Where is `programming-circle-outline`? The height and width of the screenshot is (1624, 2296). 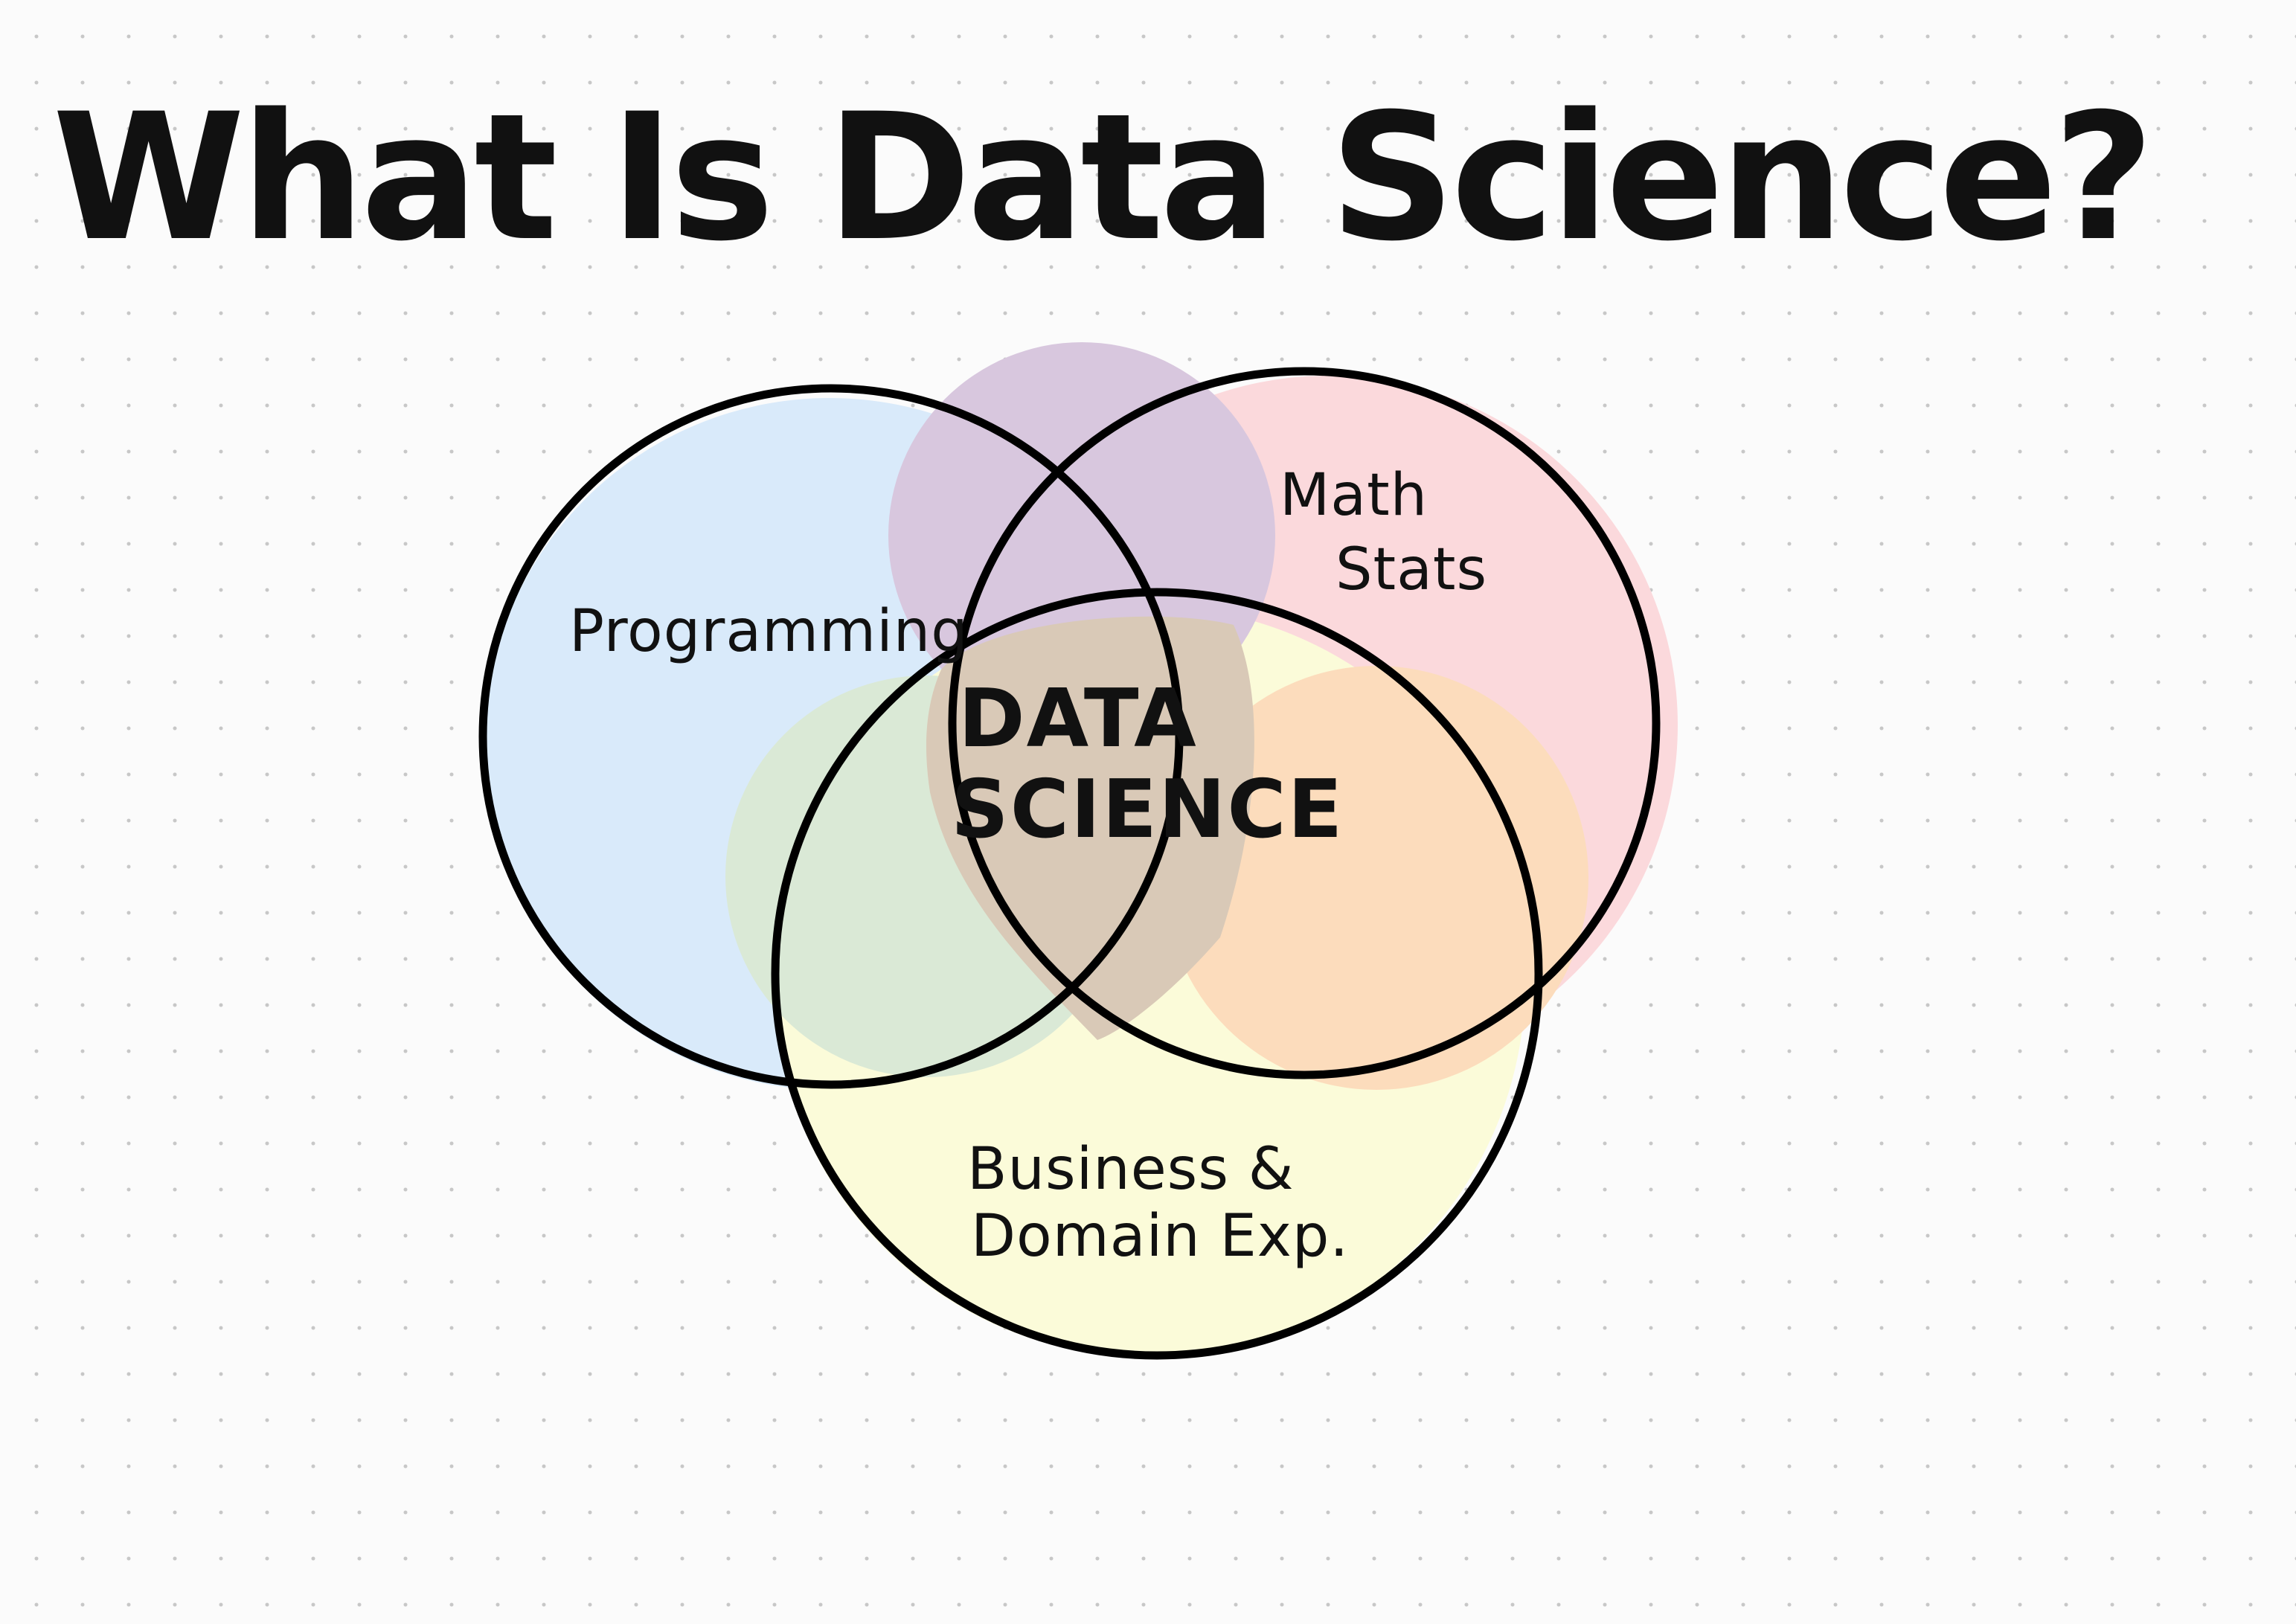
programming-circle-outline is located at coordinates (831, 737).